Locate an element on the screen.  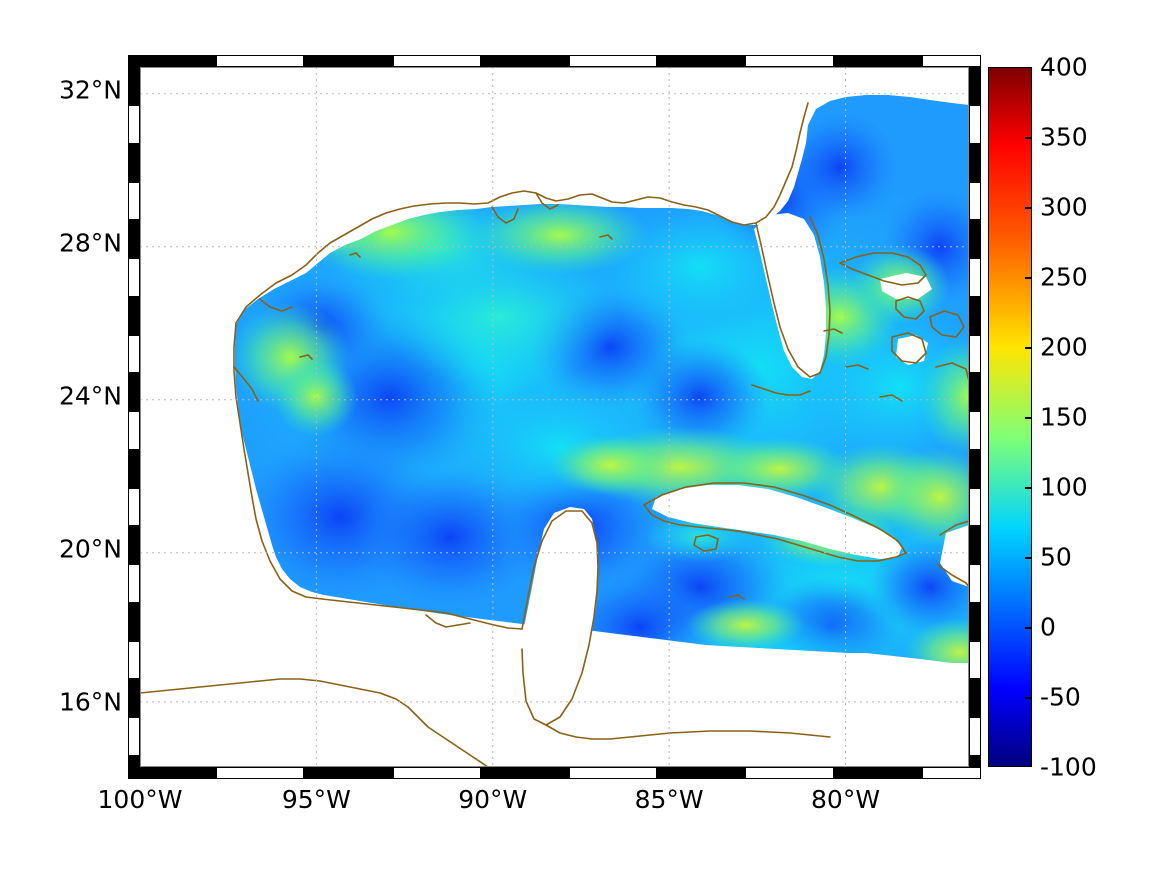
longitude-tick-label: 80°W is located at coordinates (846, 799).